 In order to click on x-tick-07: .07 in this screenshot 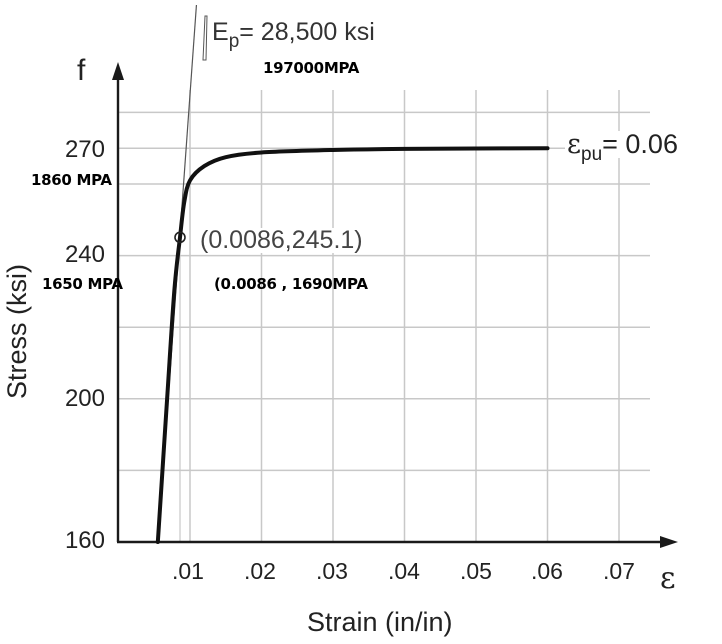, I will do `click(619, 571)`.